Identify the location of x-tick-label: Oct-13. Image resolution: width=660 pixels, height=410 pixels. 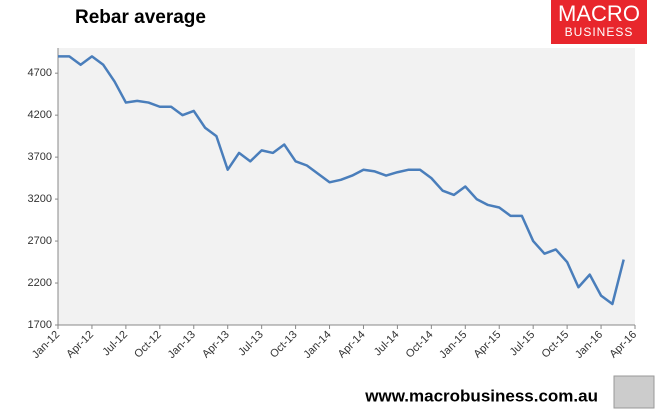
(284, 345).